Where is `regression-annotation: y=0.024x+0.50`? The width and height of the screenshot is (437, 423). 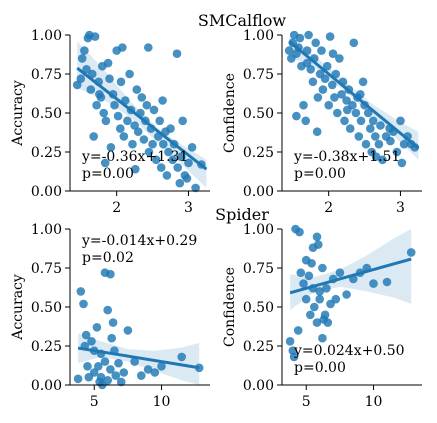
regression-annotation: y=0.024x+0.50 is located at coordinates (349, 351).